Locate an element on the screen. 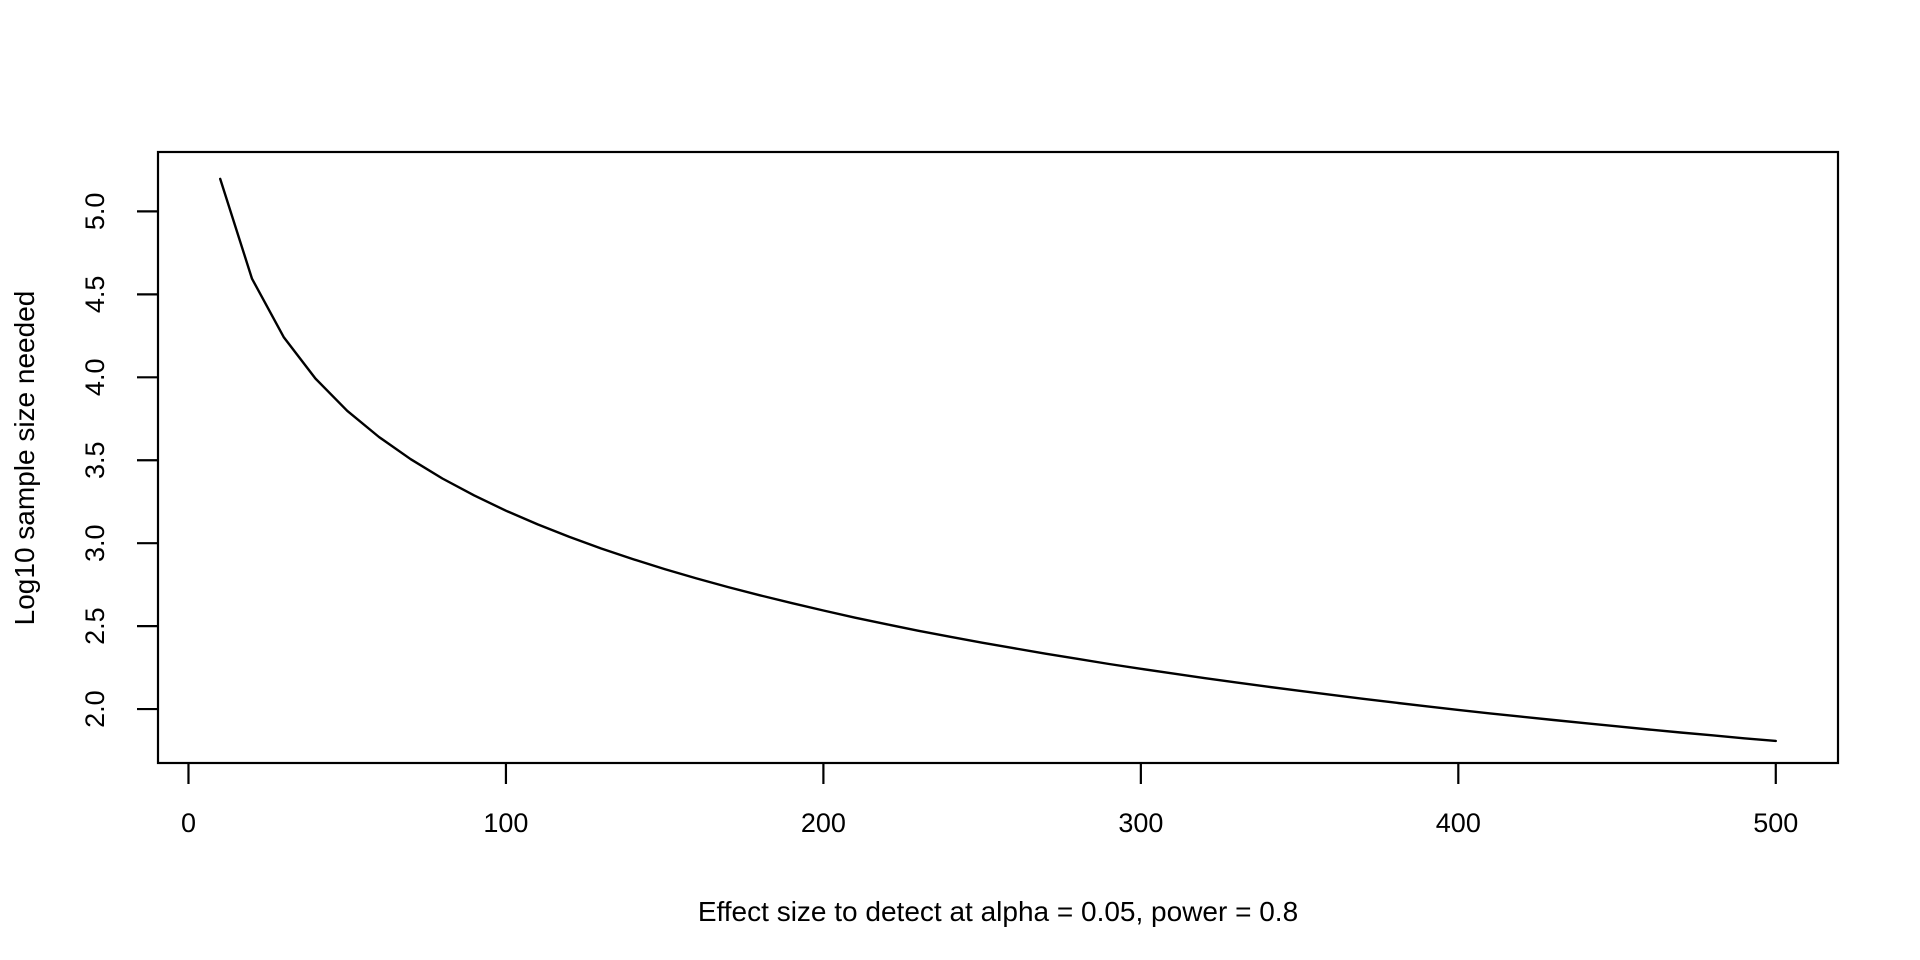 Image resolution: width=1920 pixels, height=960 pixels. y-tick-label: 3.0 is located at coordinates (95, 543).